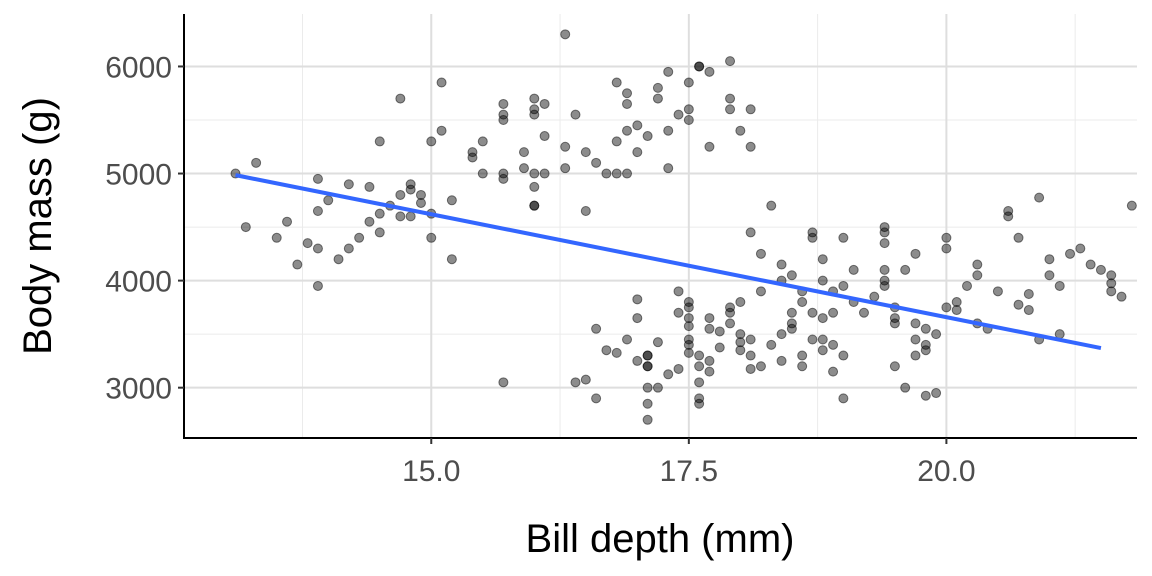  What do you see at coordinates (144, 228) in the screenshot?
I see `y-ticks: 3000 4000 5000 6000` at bounding box center [144, 228].